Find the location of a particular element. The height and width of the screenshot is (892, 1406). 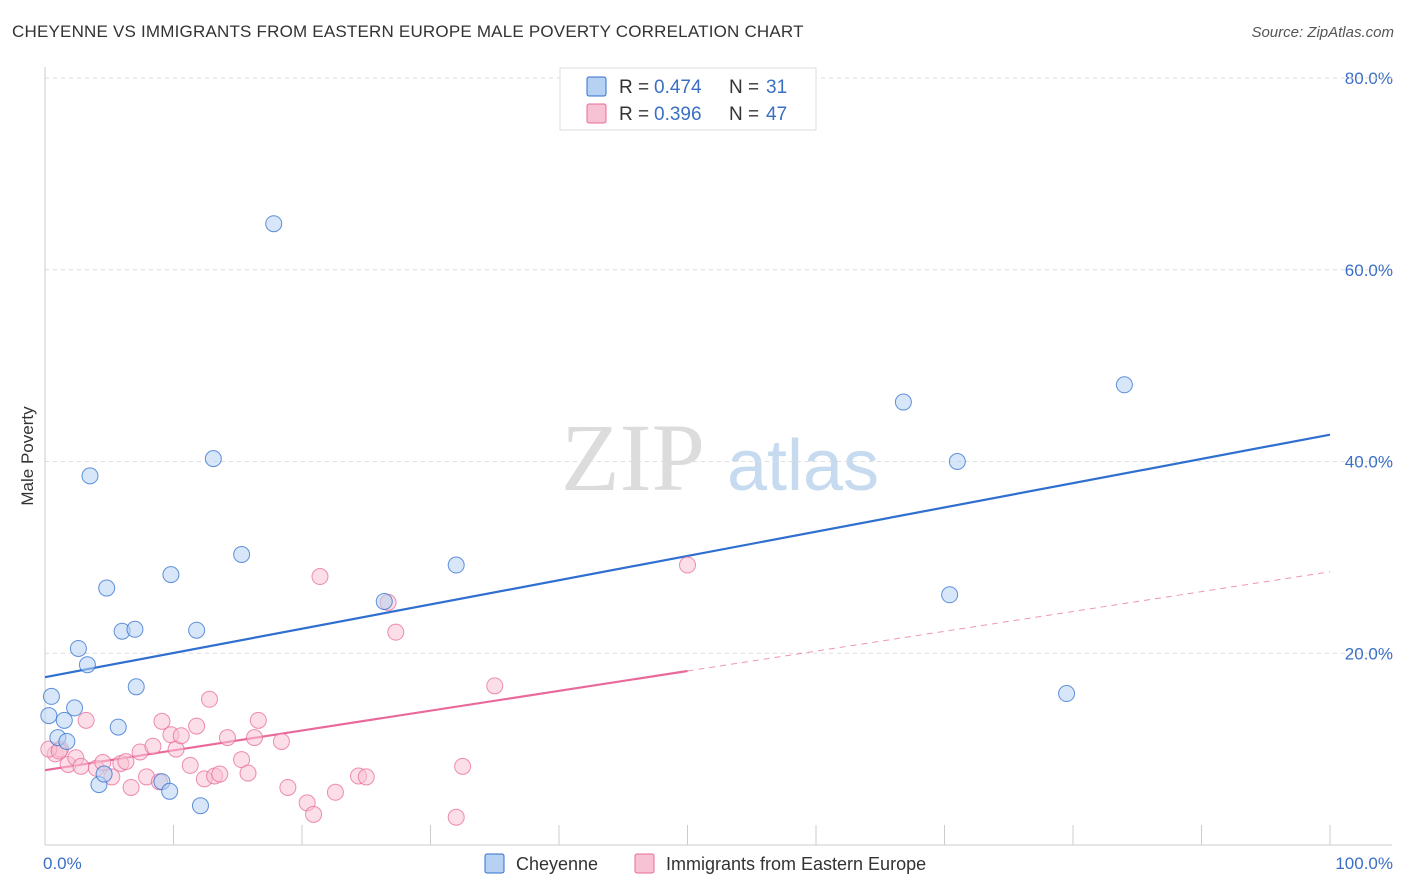

n-value: 31 is located at coordinates (776, 87).